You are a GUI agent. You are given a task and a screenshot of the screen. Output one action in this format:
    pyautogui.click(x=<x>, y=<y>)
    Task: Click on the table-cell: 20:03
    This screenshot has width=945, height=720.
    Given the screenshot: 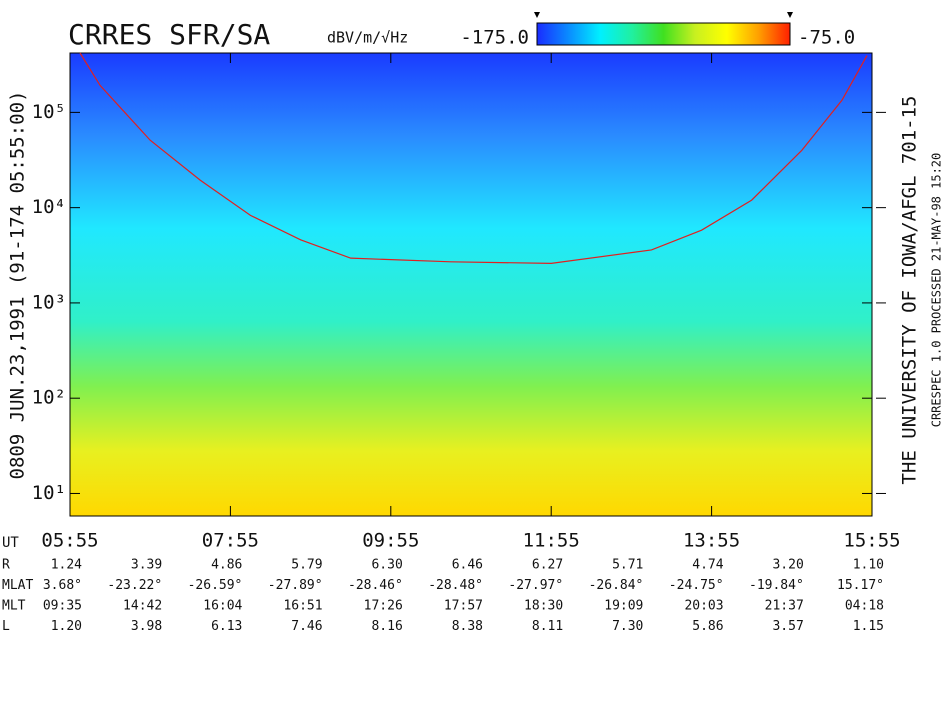 What is the action you would take?
    pyautogui.click(x=703, y=606)
    